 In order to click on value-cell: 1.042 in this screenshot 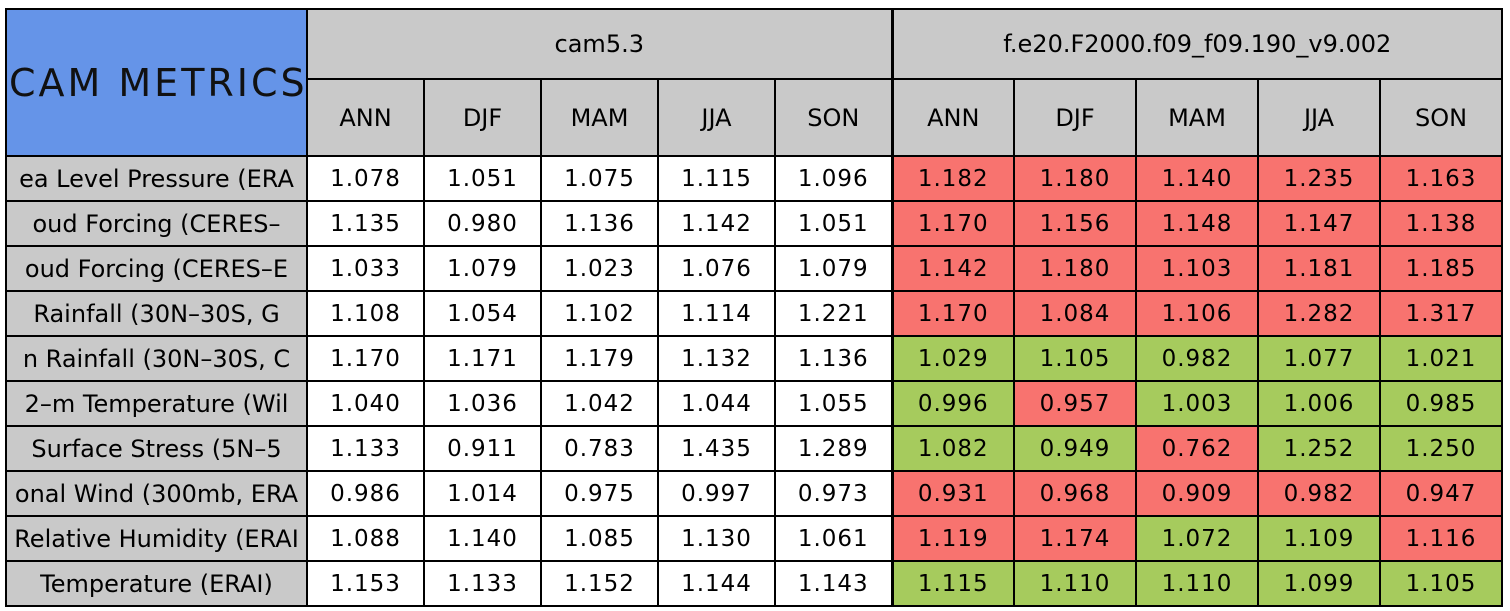, I will do `click(599, 403)`.